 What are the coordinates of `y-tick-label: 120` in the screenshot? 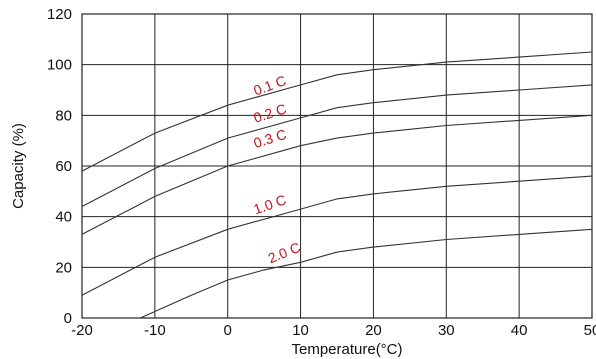 It's located at (59, 14).